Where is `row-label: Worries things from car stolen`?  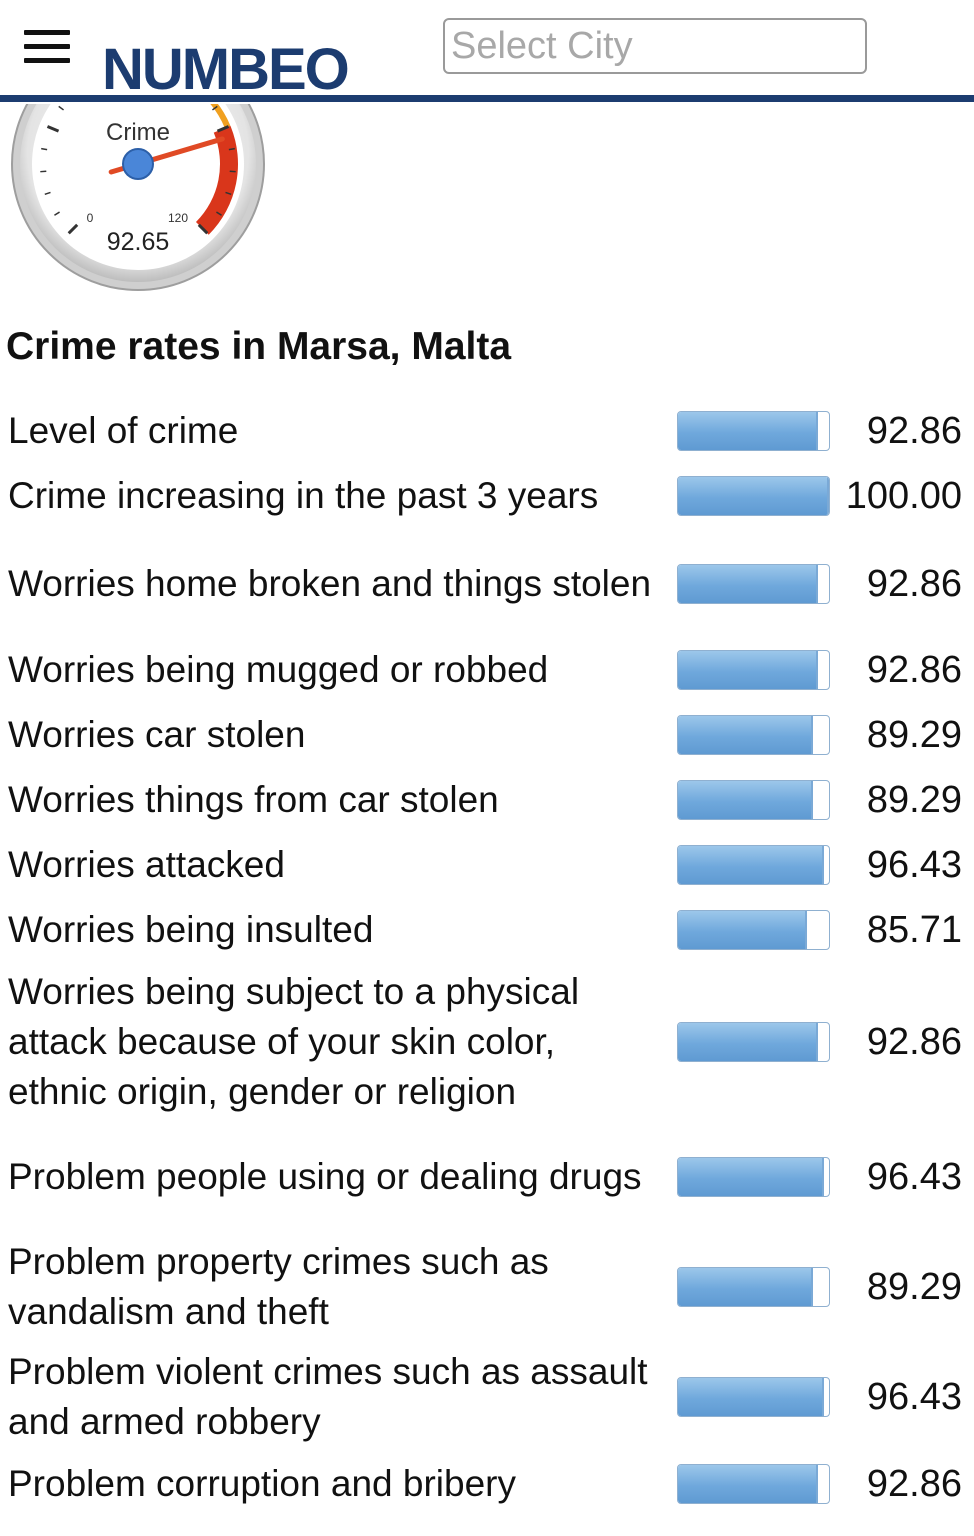
row-label: Worries things from car stolen is located at coordinates (253, 799).